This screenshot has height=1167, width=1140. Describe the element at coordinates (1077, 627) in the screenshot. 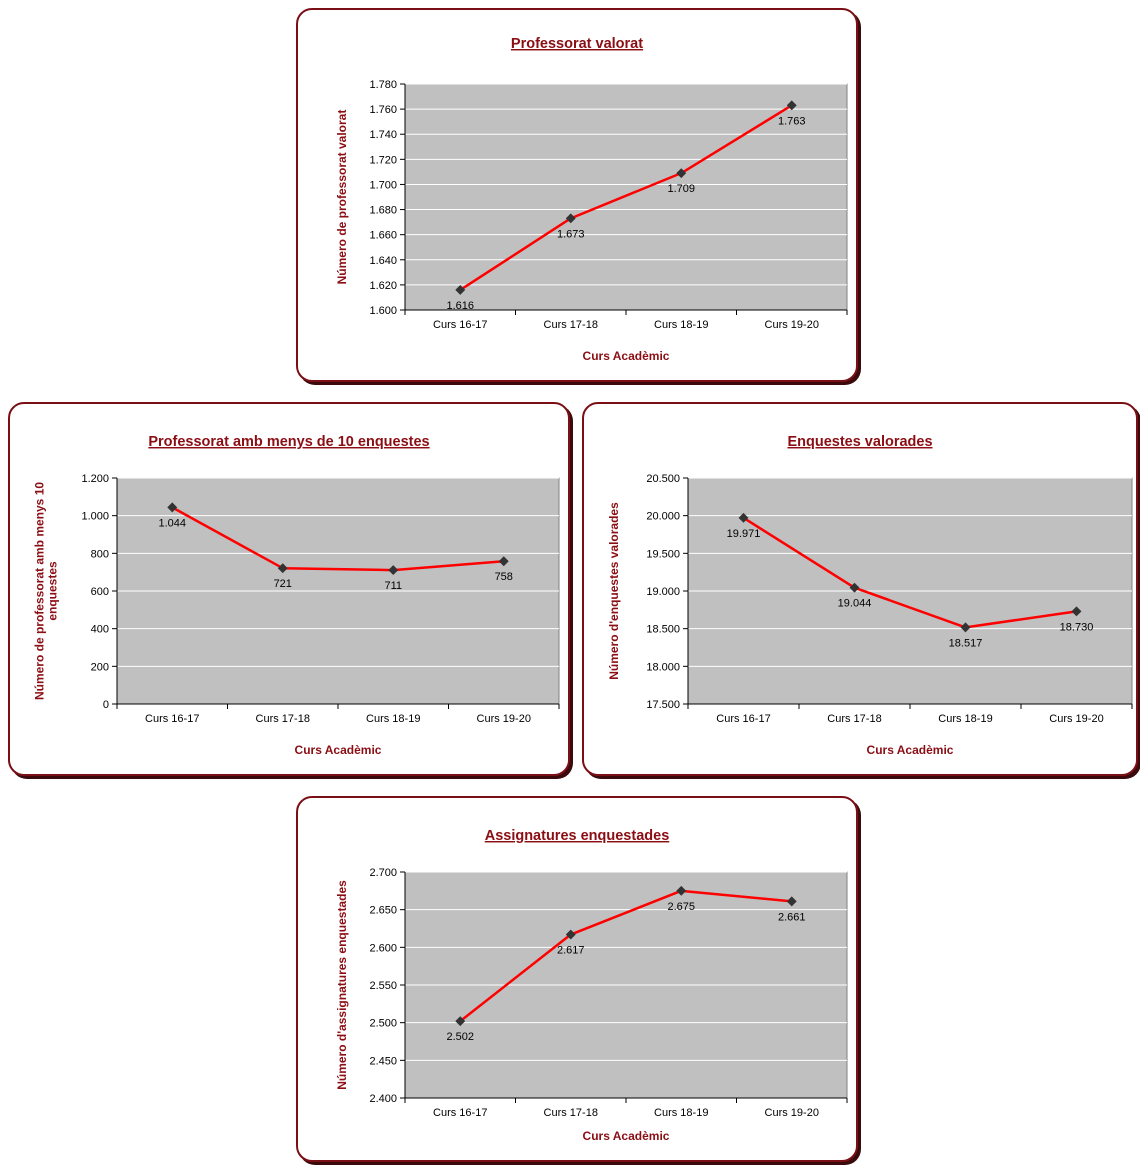

I see `data-label: 18.730` at that location.